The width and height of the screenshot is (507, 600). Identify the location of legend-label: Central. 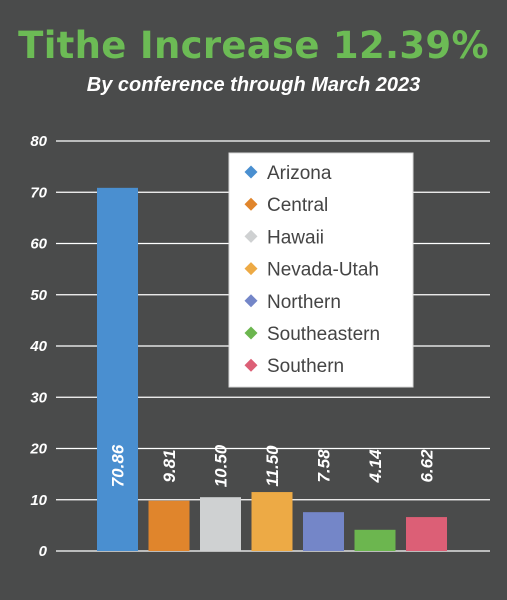
(297, 205).